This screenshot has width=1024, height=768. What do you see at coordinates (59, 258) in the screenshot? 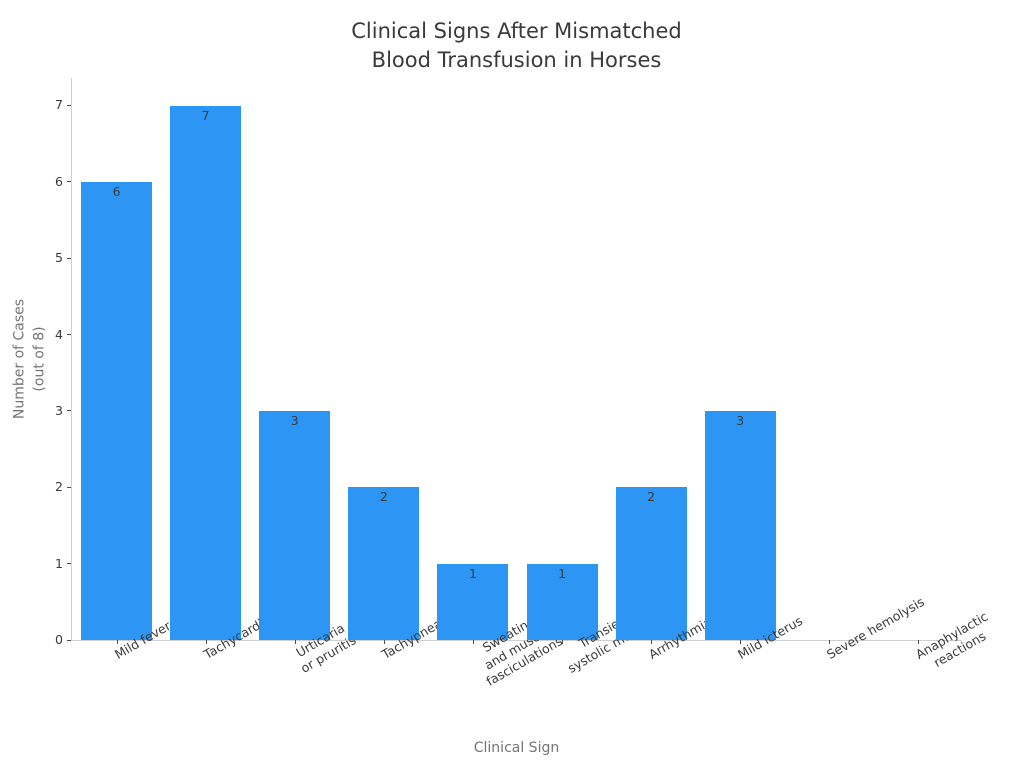
I see `y-axis-tick-label: 5` at bounding box center [59, 258].